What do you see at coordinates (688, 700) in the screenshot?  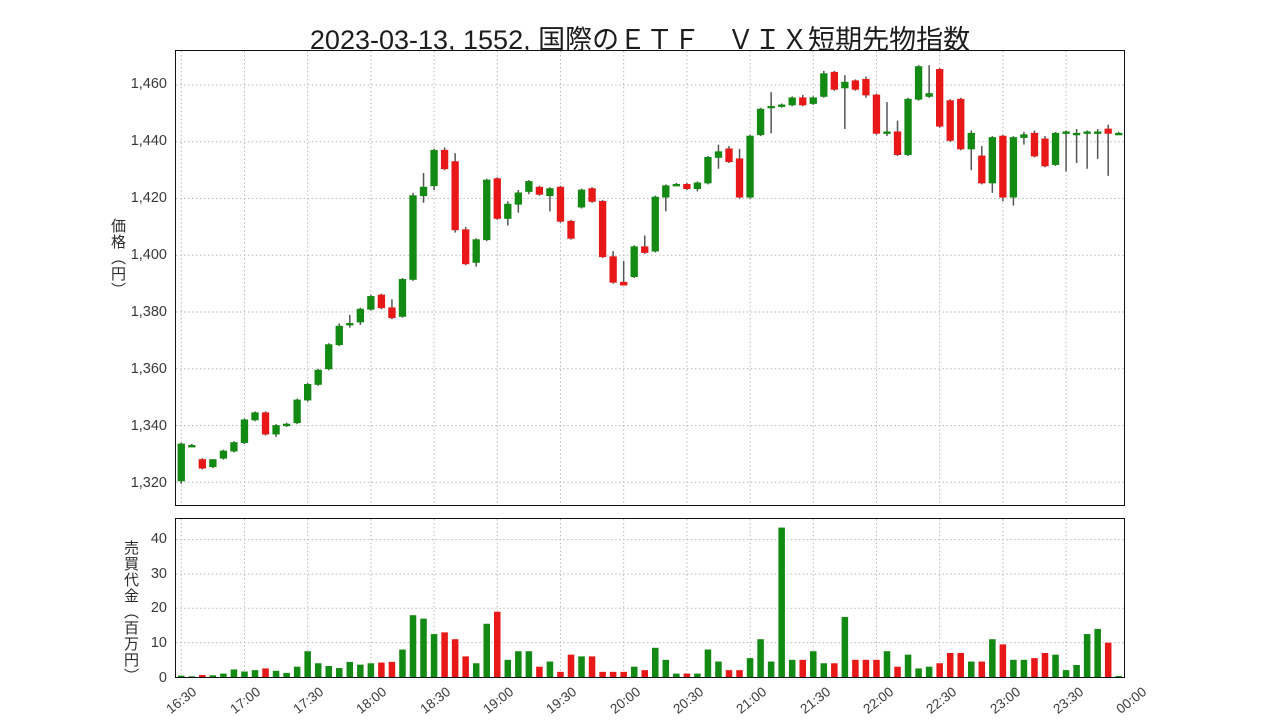 I see `x-tick-label: 20:30` at bounding box center [688, 700].